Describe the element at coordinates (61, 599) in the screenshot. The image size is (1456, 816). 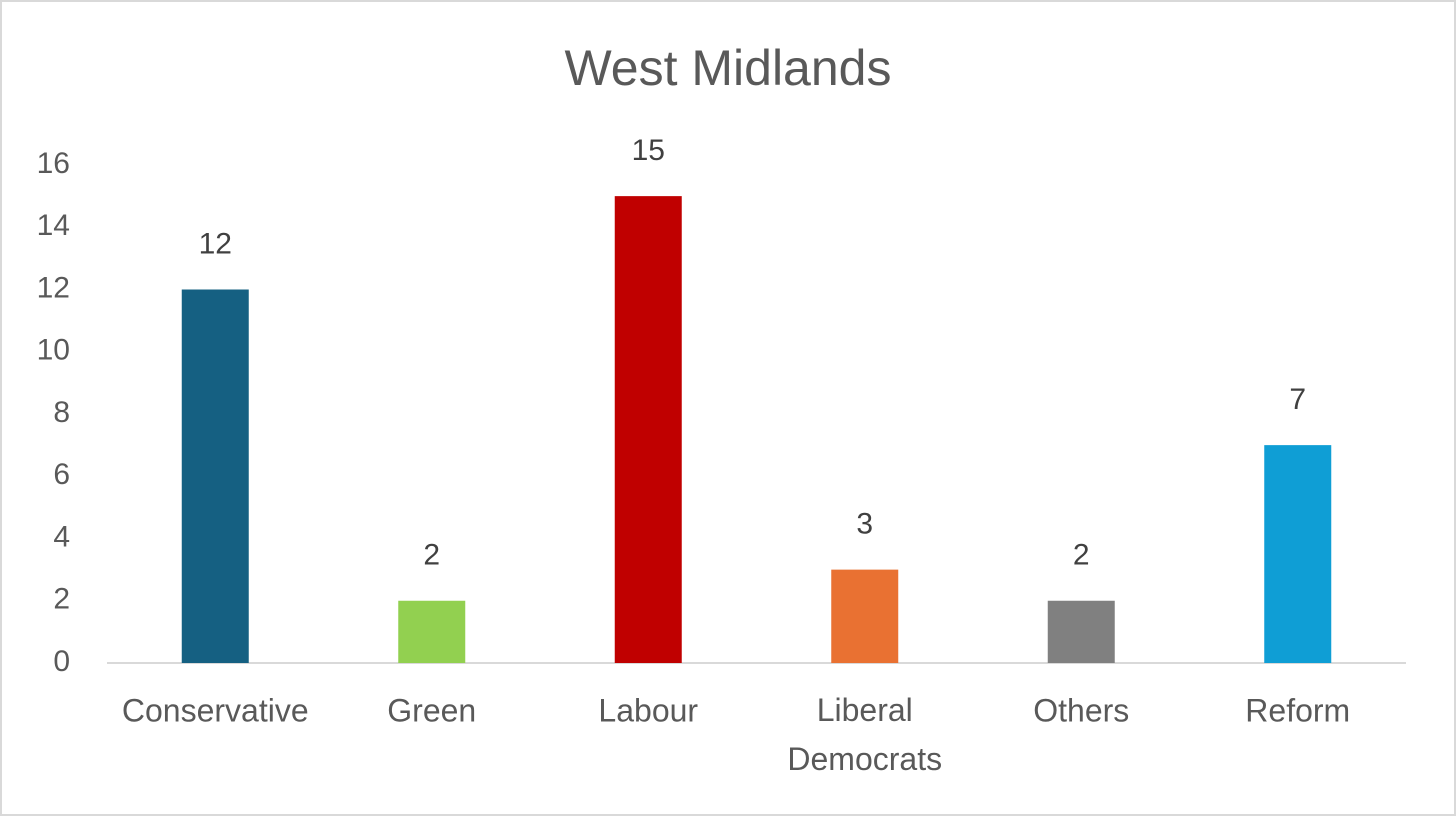
I see `y-tick-label: 2` at that location.